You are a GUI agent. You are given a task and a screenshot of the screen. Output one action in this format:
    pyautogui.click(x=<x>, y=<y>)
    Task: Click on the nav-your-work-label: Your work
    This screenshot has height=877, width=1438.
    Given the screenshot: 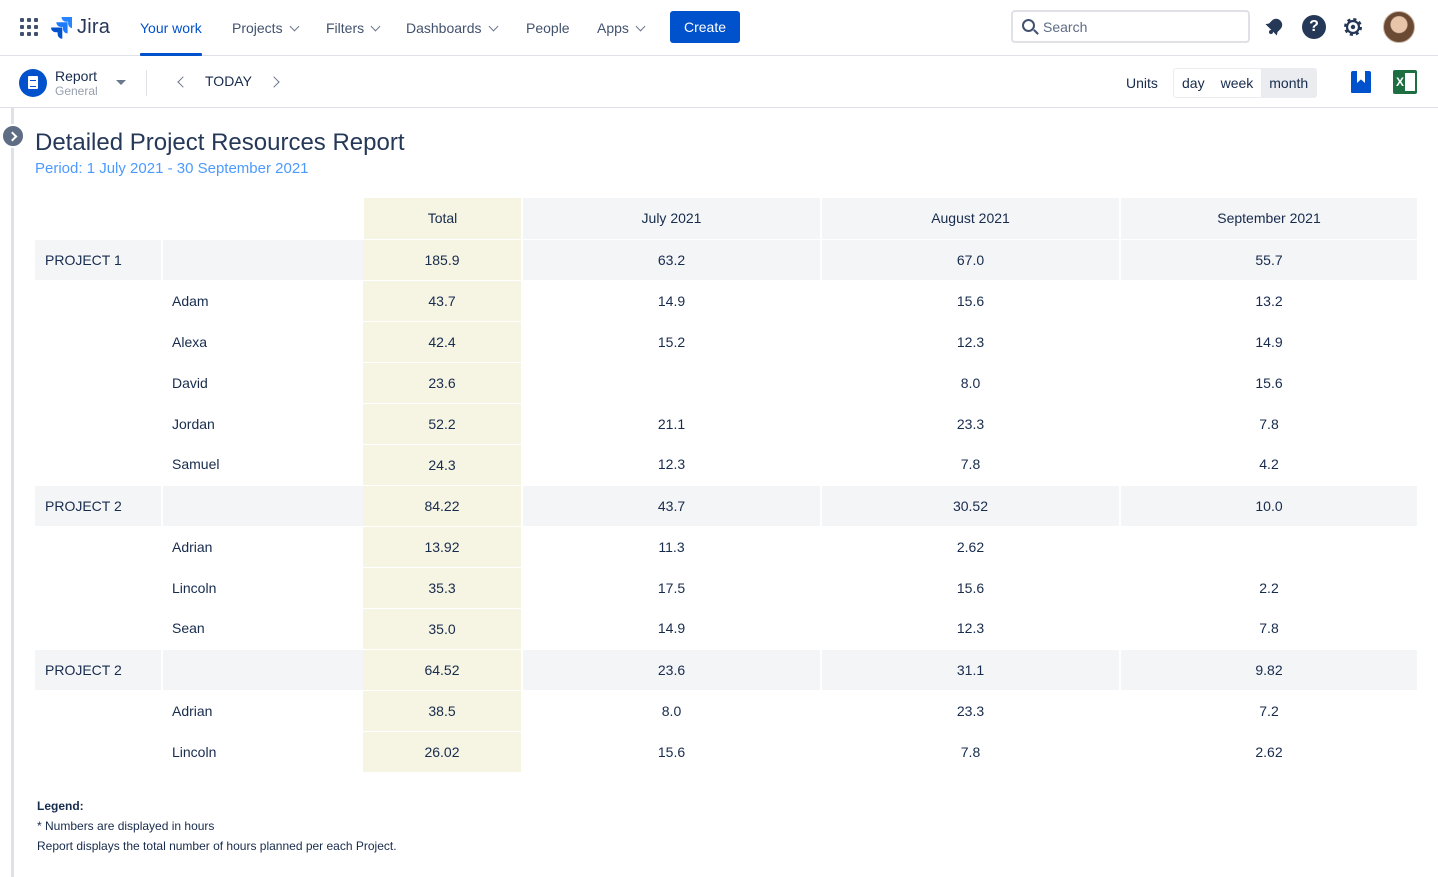 What is the action you would take?
    pyautogui.click(x=171, y=28)
    